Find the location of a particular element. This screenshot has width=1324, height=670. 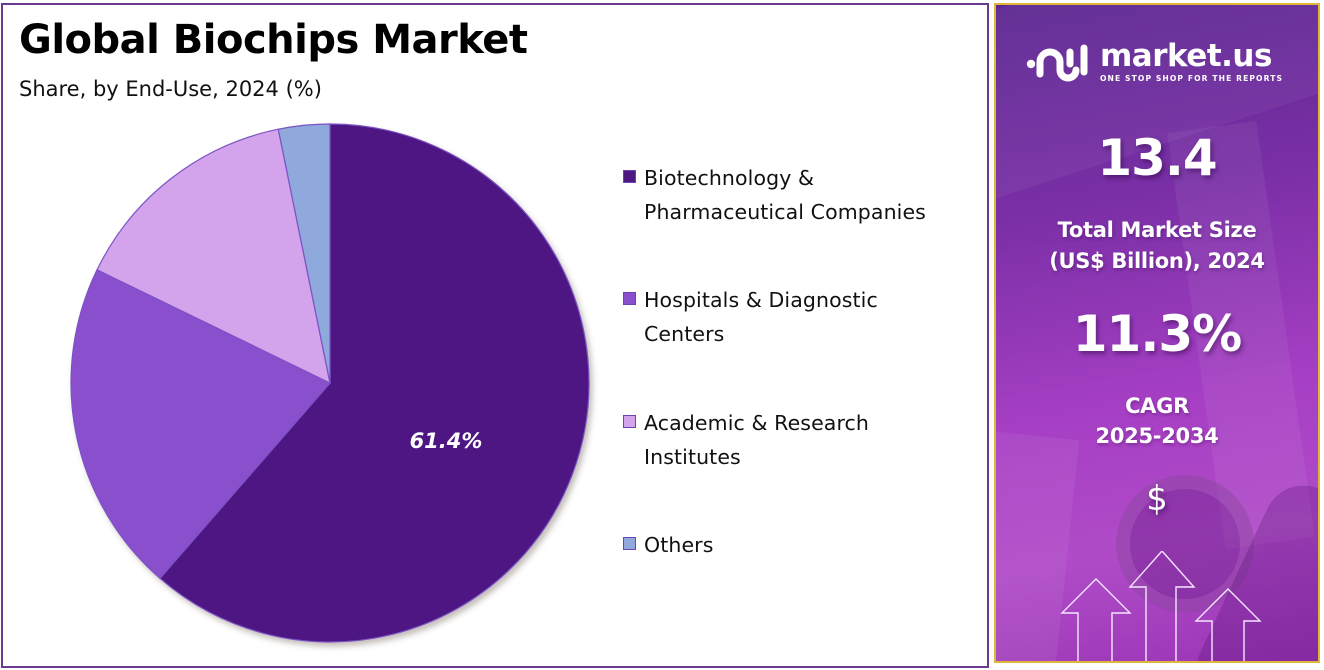

legend-label: Others is located at coordinates (679, 545).